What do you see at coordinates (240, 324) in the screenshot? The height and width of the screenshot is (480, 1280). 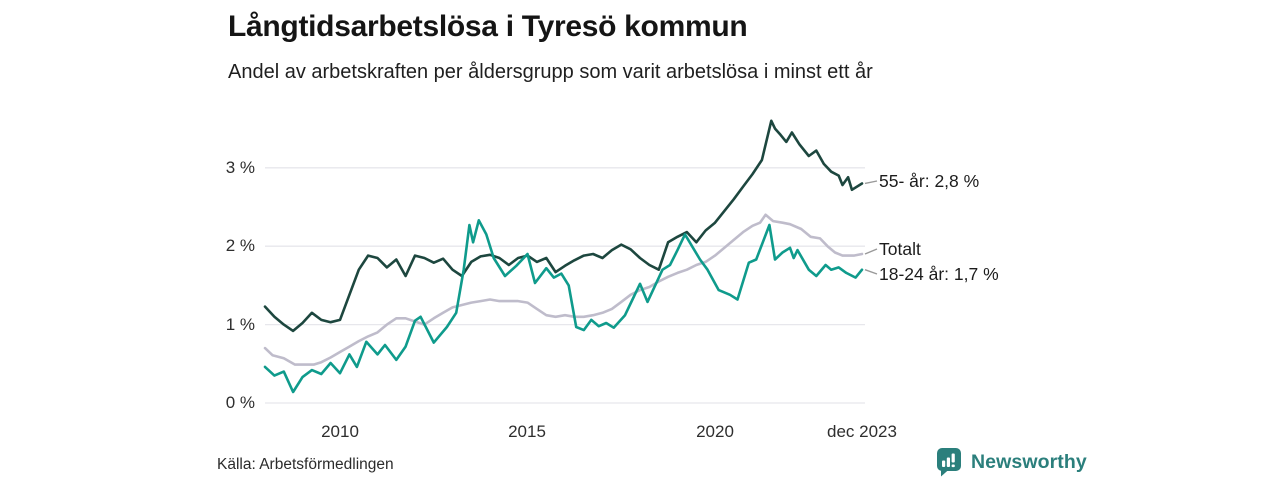 I see `y-tick-1: 1 %` at bounding box center [240, 324].